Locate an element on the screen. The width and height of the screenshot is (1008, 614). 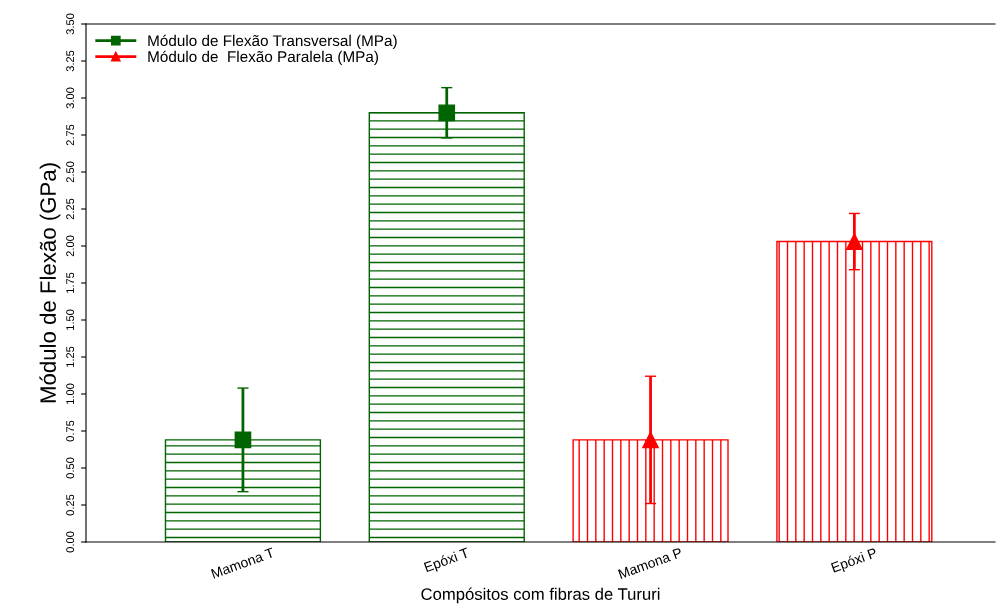
y-axis-title: Módulo de Flexão (GPa) is located at coordinates (50, 283).